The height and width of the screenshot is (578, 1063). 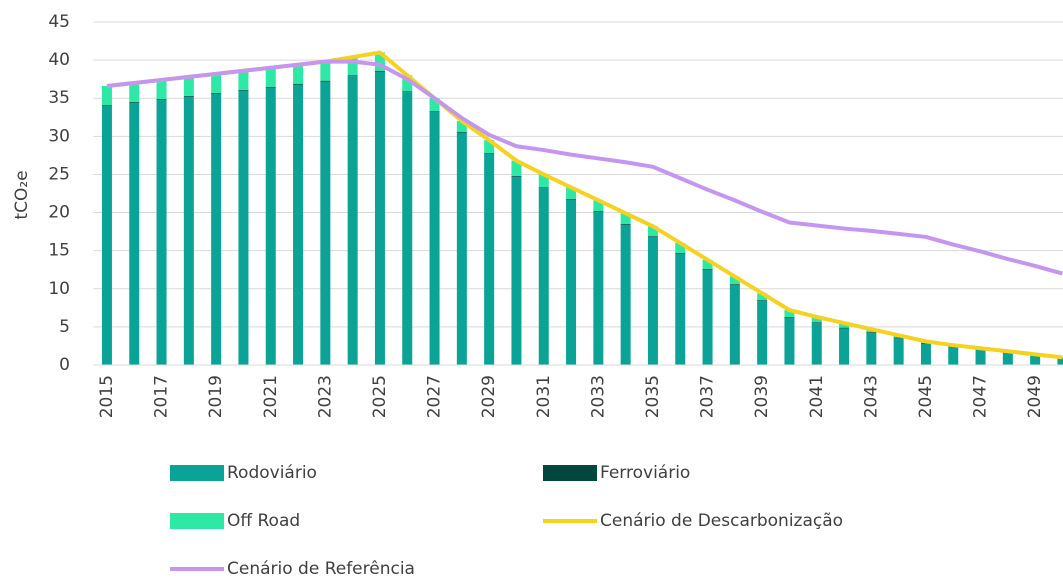 I want to click on x-tick-label: 2041, so click(x=817, y=396).